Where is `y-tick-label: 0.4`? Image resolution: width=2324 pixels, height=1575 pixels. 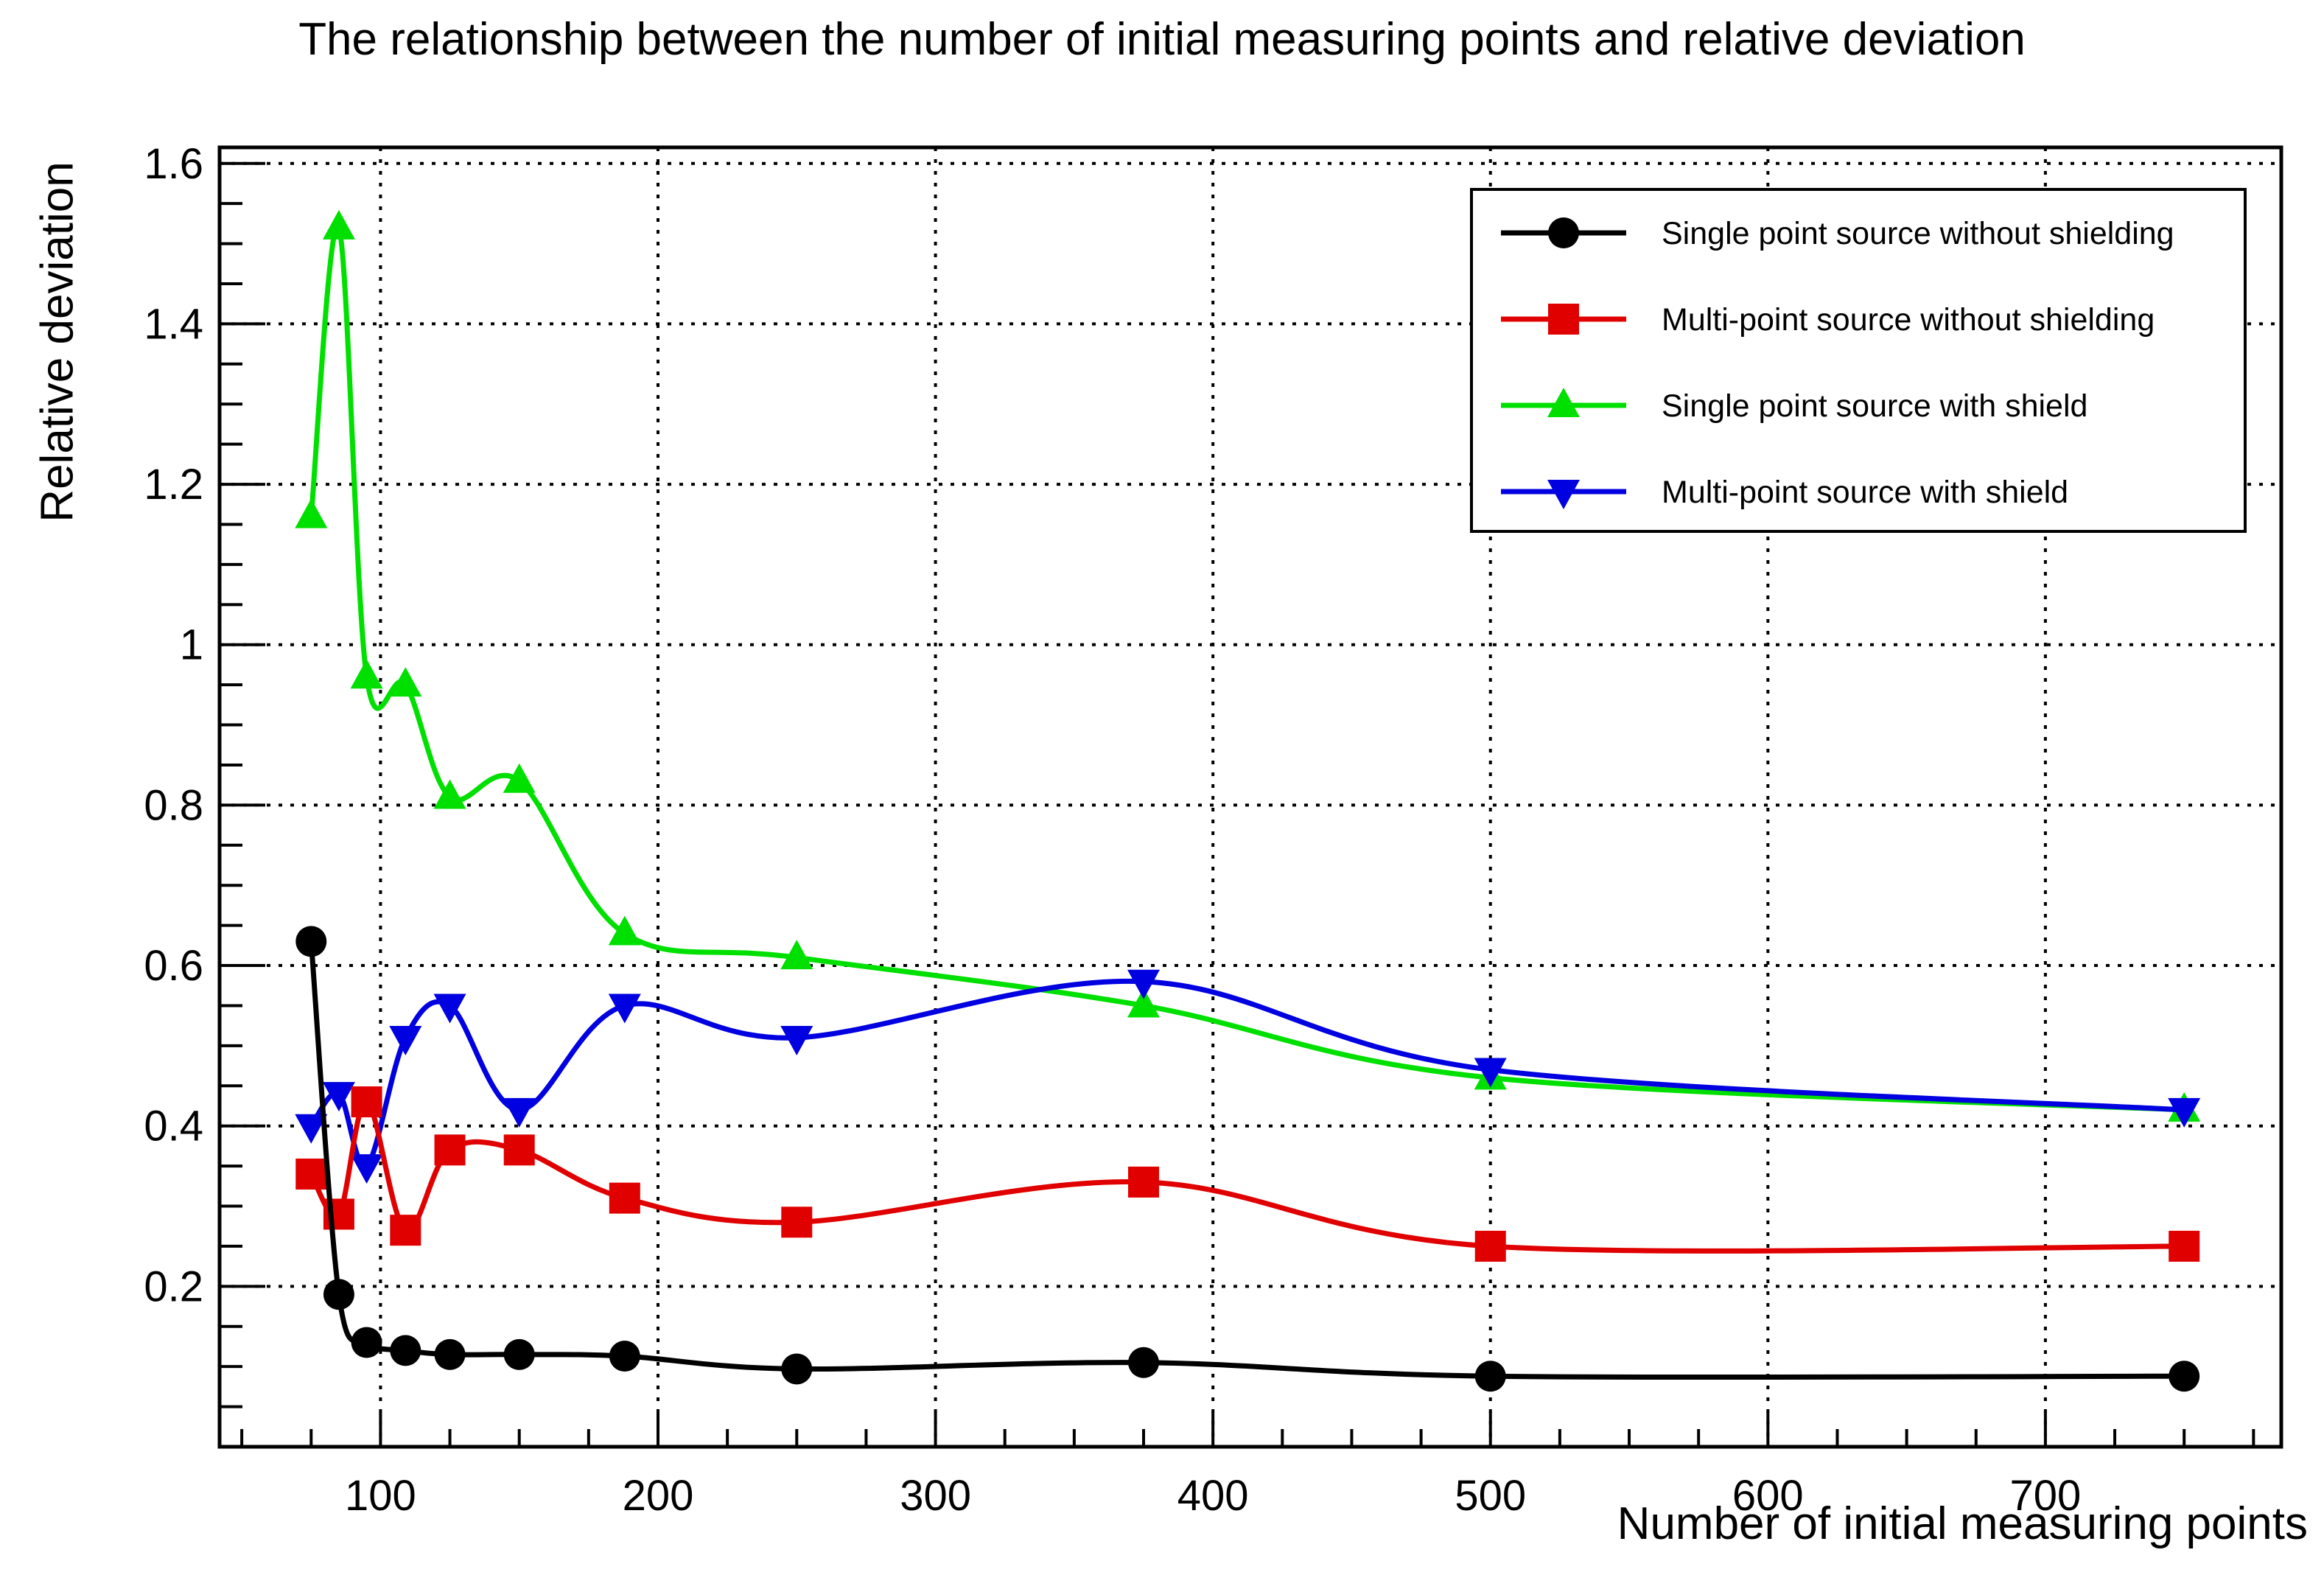
y-tick-label: 0.4 is located at coordinates (173, 1126).